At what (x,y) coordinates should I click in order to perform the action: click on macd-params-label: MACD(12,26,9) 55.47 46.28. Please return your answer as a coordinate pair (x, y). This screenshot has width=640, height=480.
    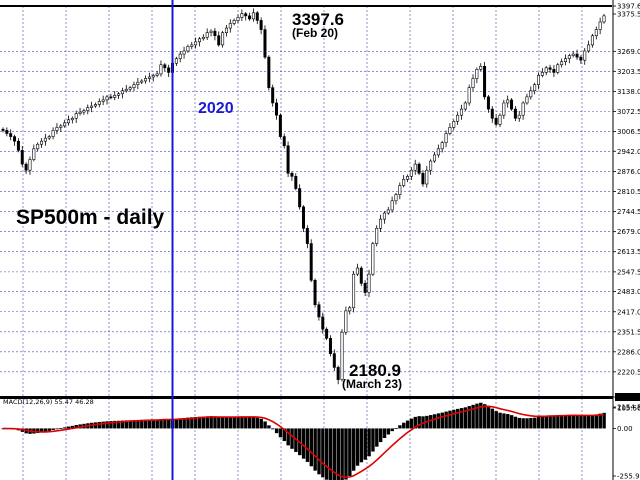
    Looking at the image, I should click on (48, 402).